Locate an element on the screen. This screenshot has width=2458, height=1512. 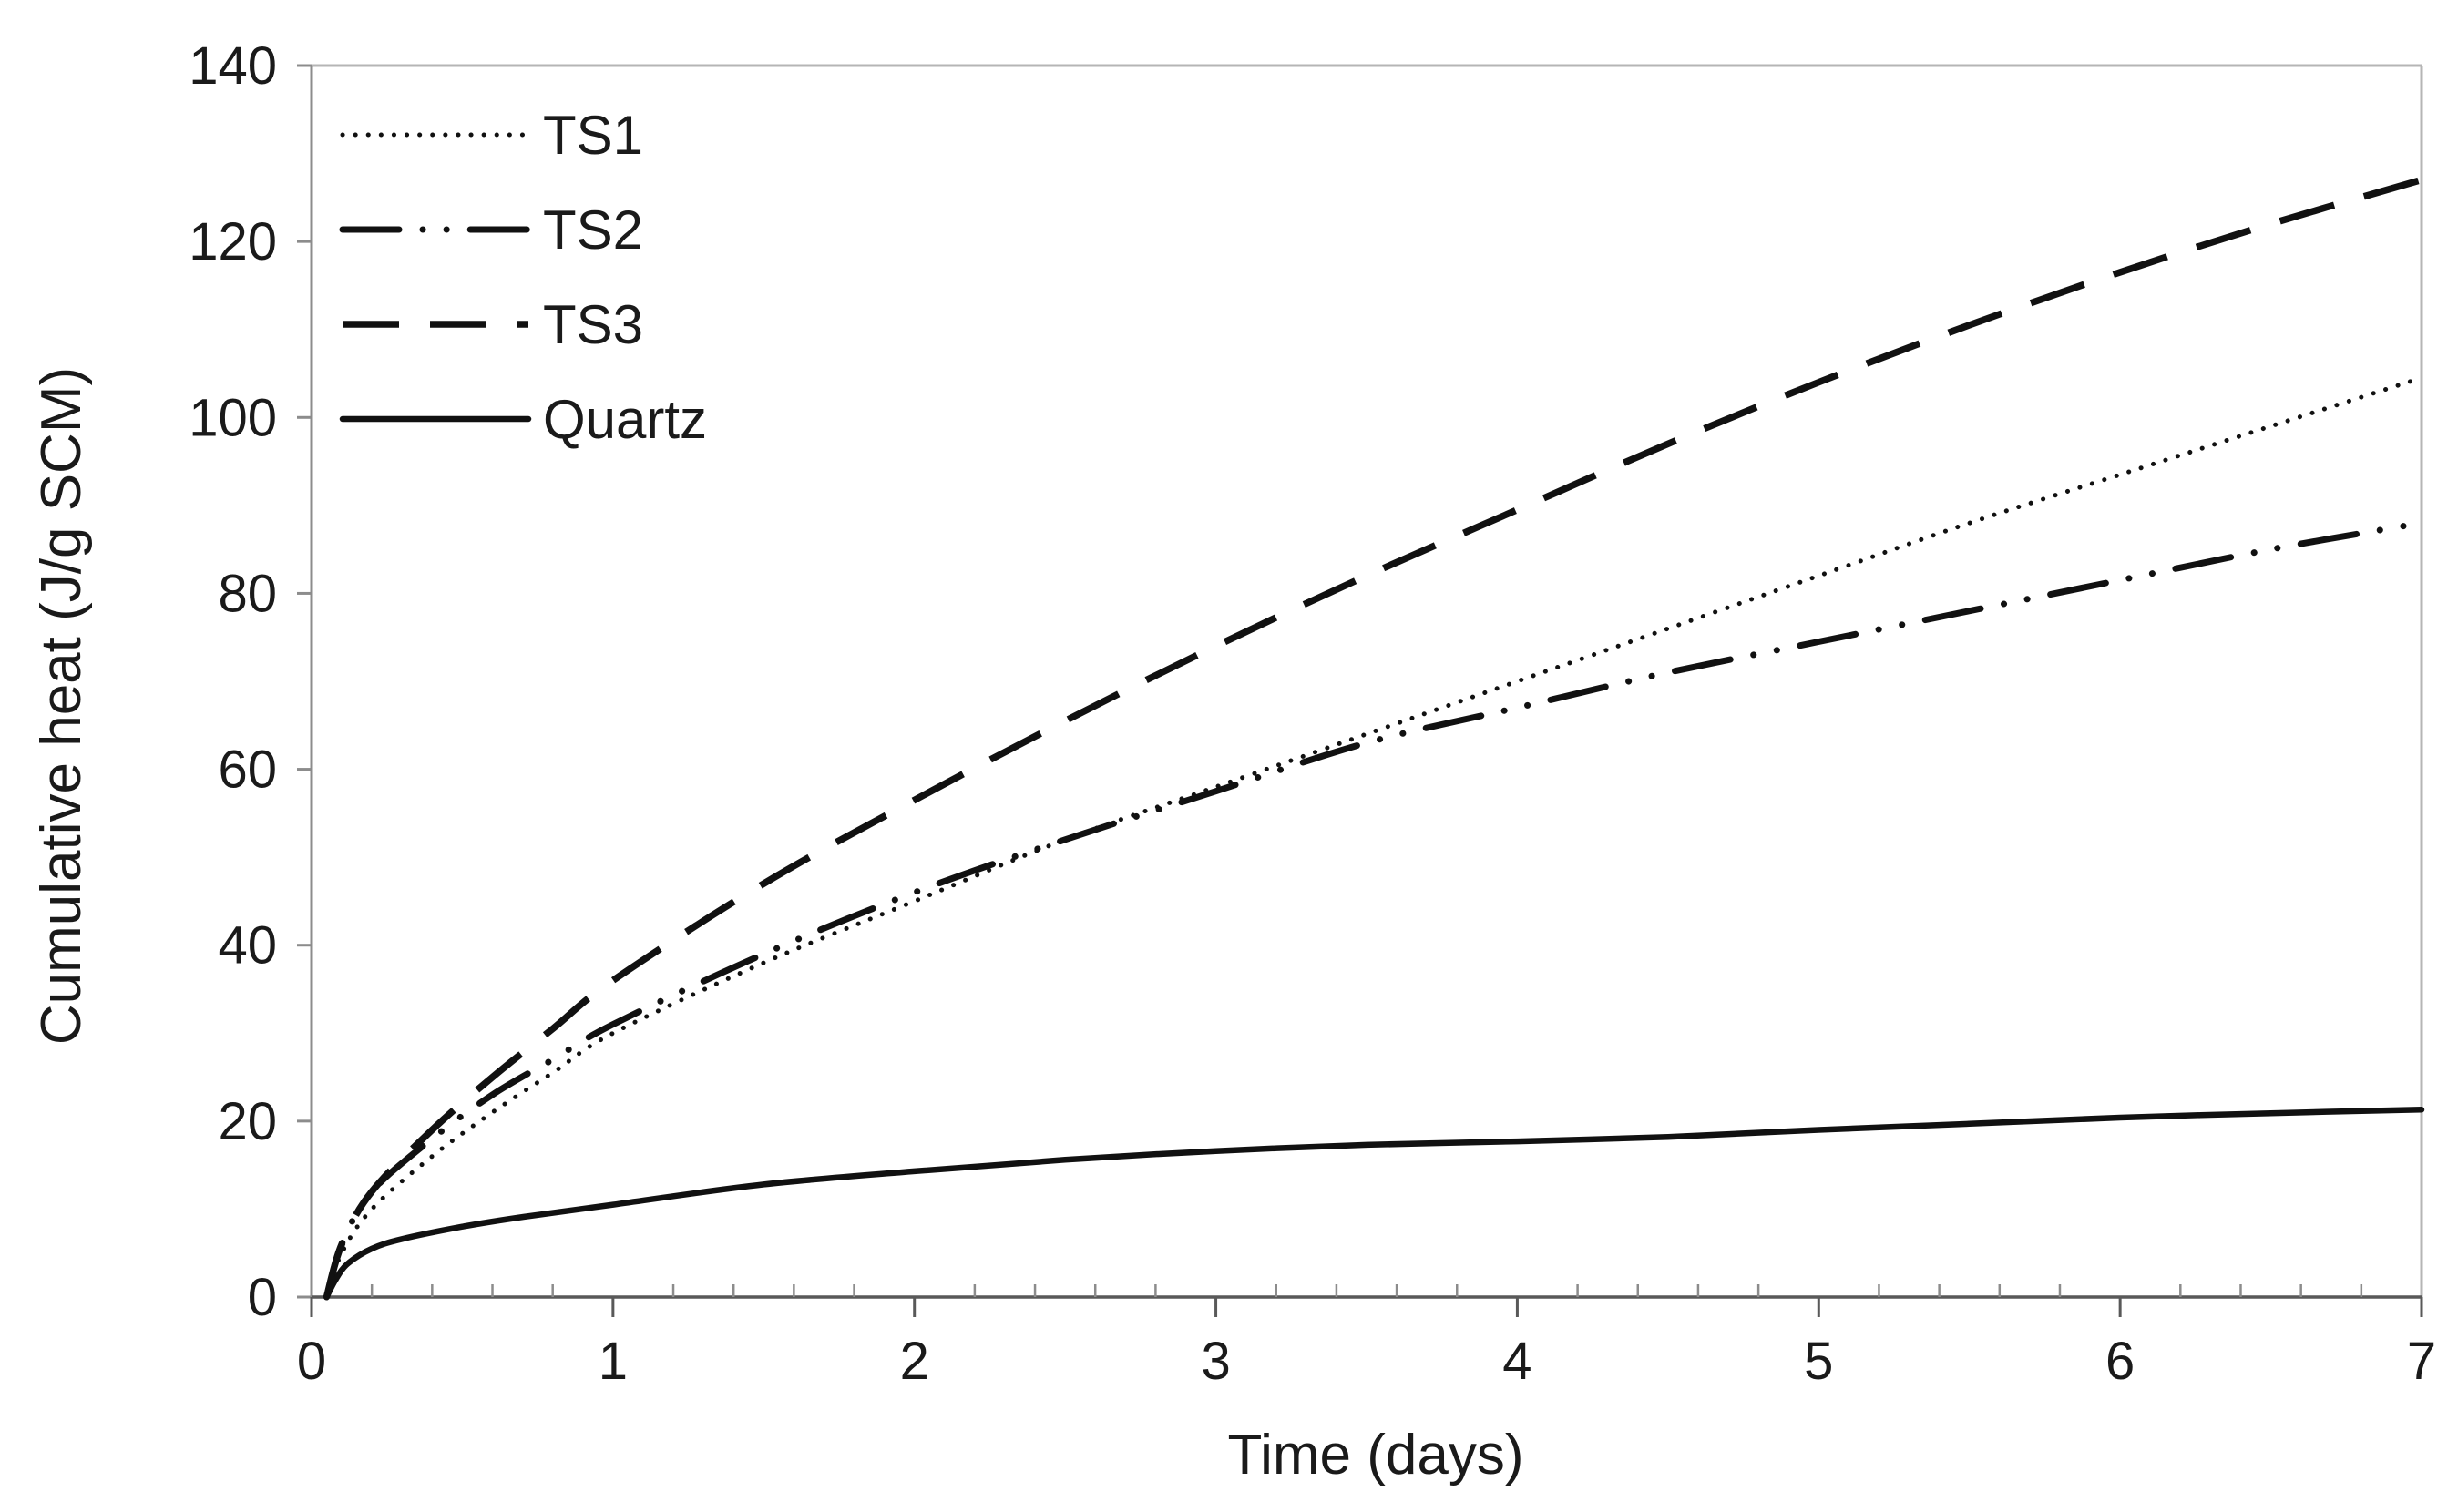
x-tick-label: 1 is located at coordinates (613, 1361).